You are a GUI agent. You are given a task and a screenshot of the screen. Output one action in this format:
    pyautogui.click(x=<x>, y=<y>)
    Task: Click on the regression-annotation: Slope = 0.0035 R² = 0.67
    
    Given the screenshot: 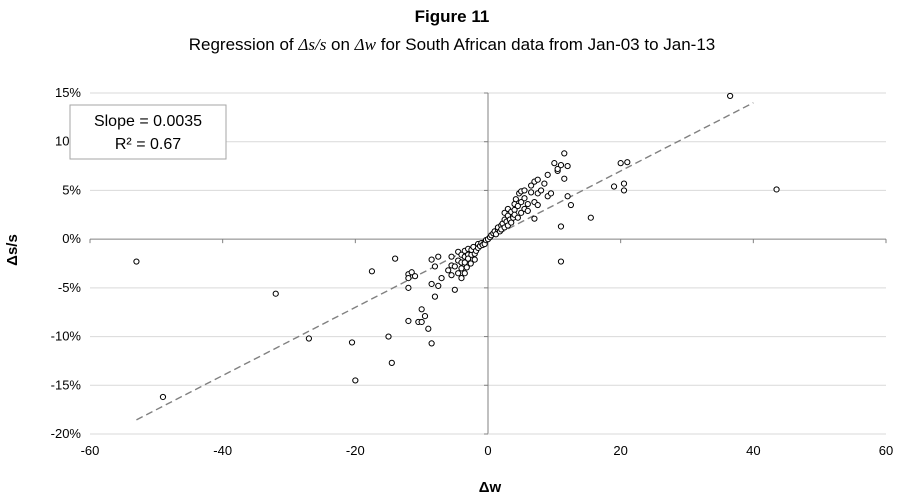 What is the action you would take?
    pyautogui.click(x=148, y=132)
    